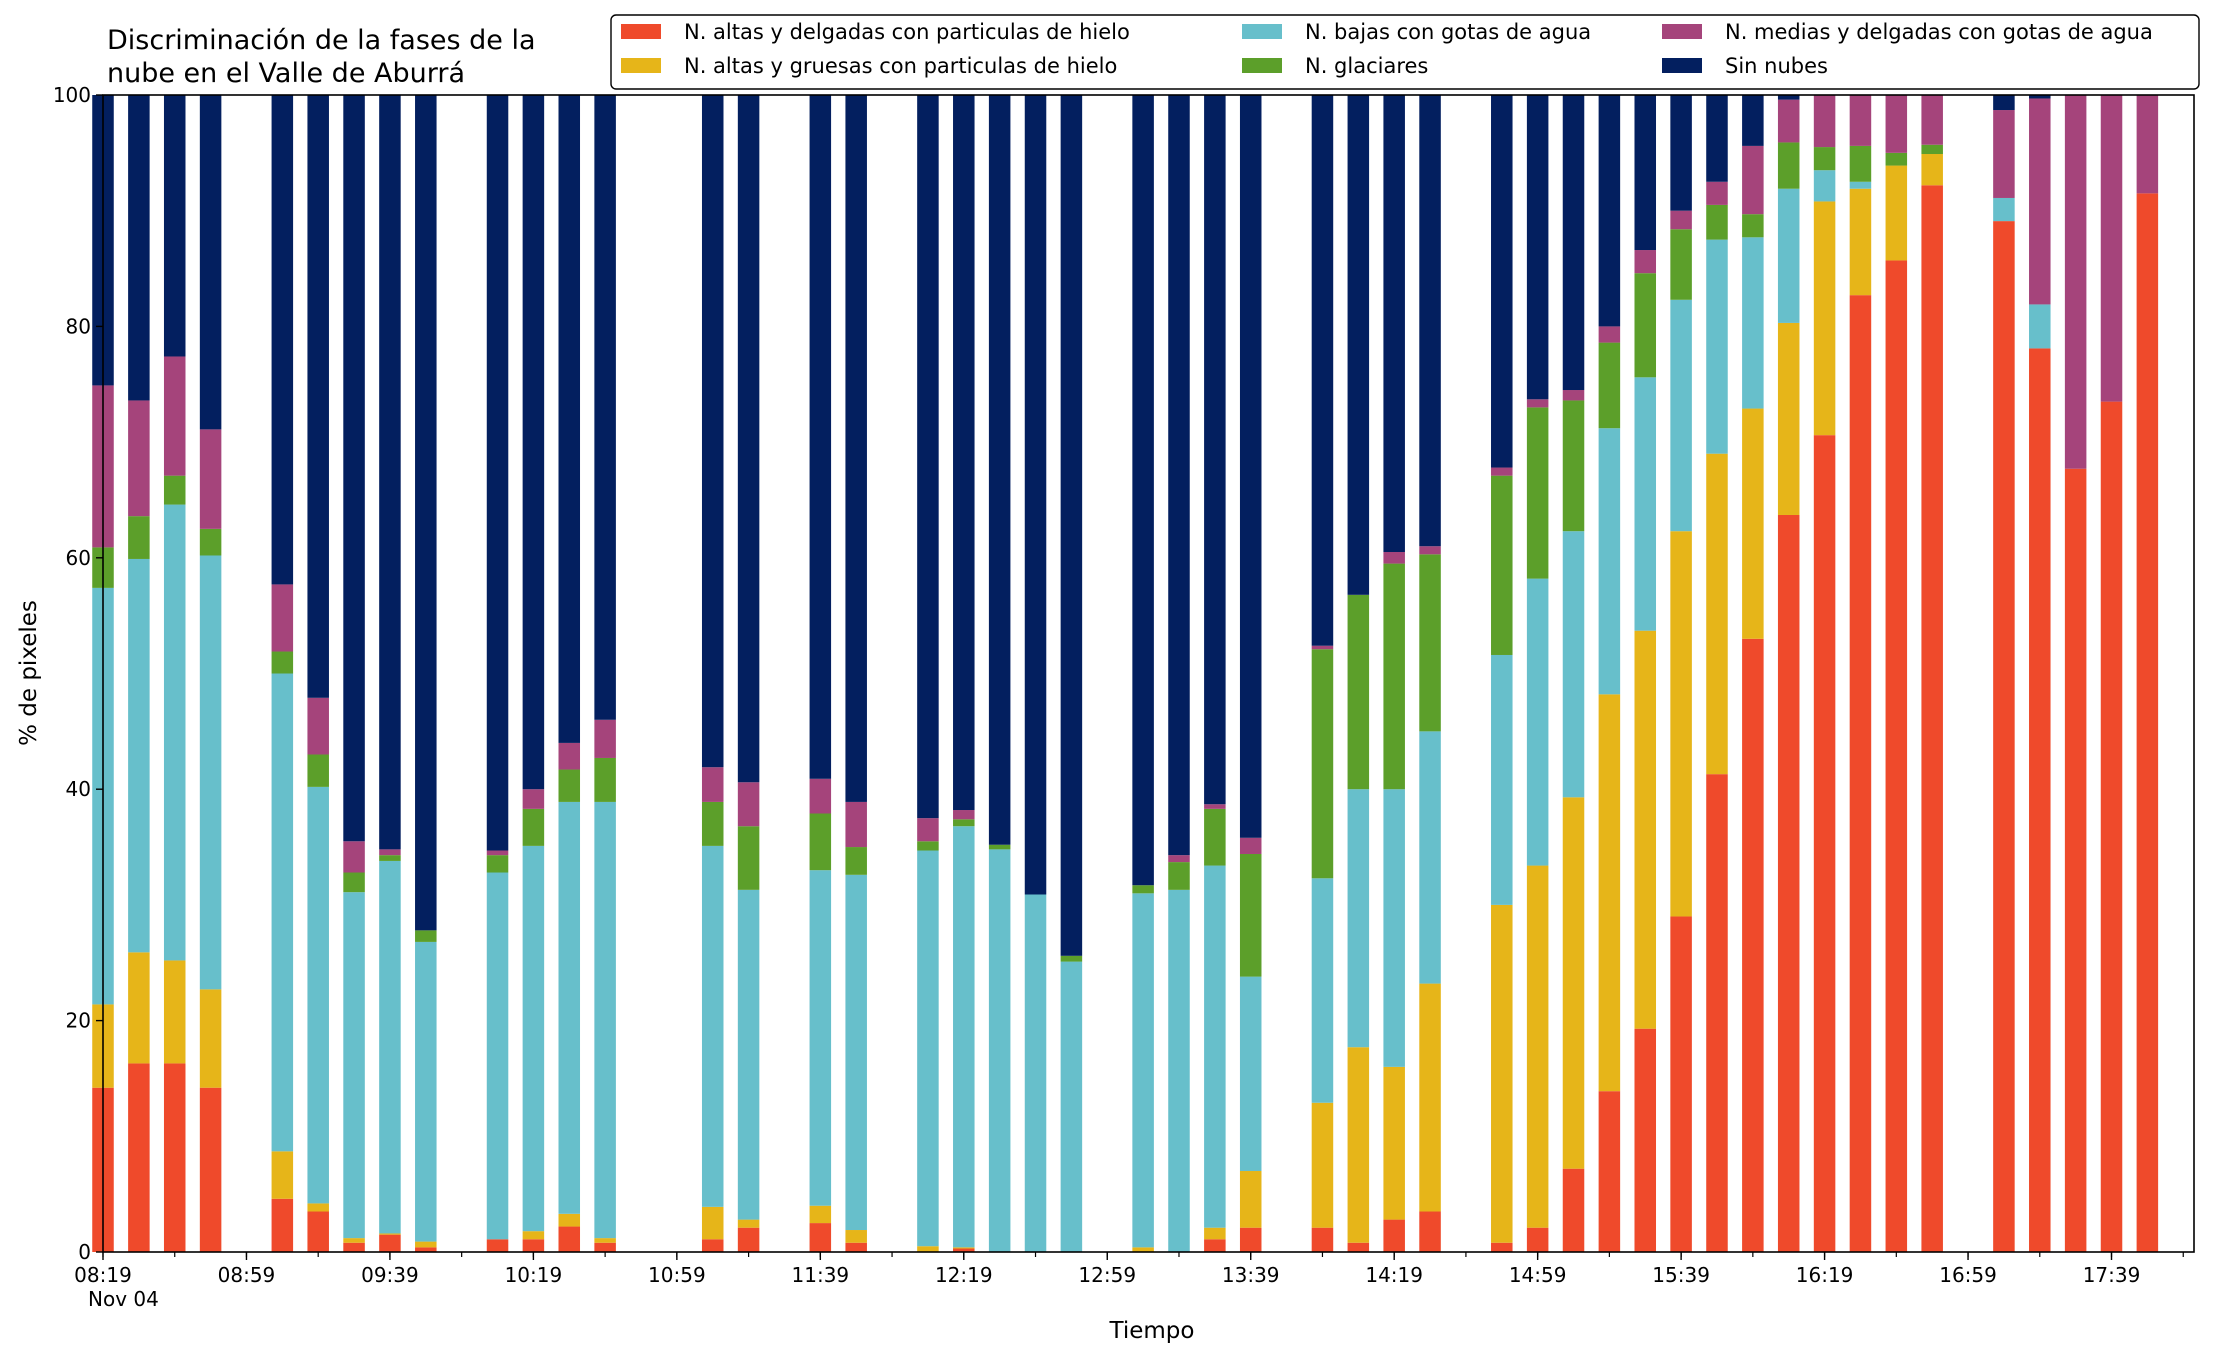 Image resolution: width=2216 pixels, height=1355 pixels. I want to click on y-tick-label: 60, so click(78, 558).